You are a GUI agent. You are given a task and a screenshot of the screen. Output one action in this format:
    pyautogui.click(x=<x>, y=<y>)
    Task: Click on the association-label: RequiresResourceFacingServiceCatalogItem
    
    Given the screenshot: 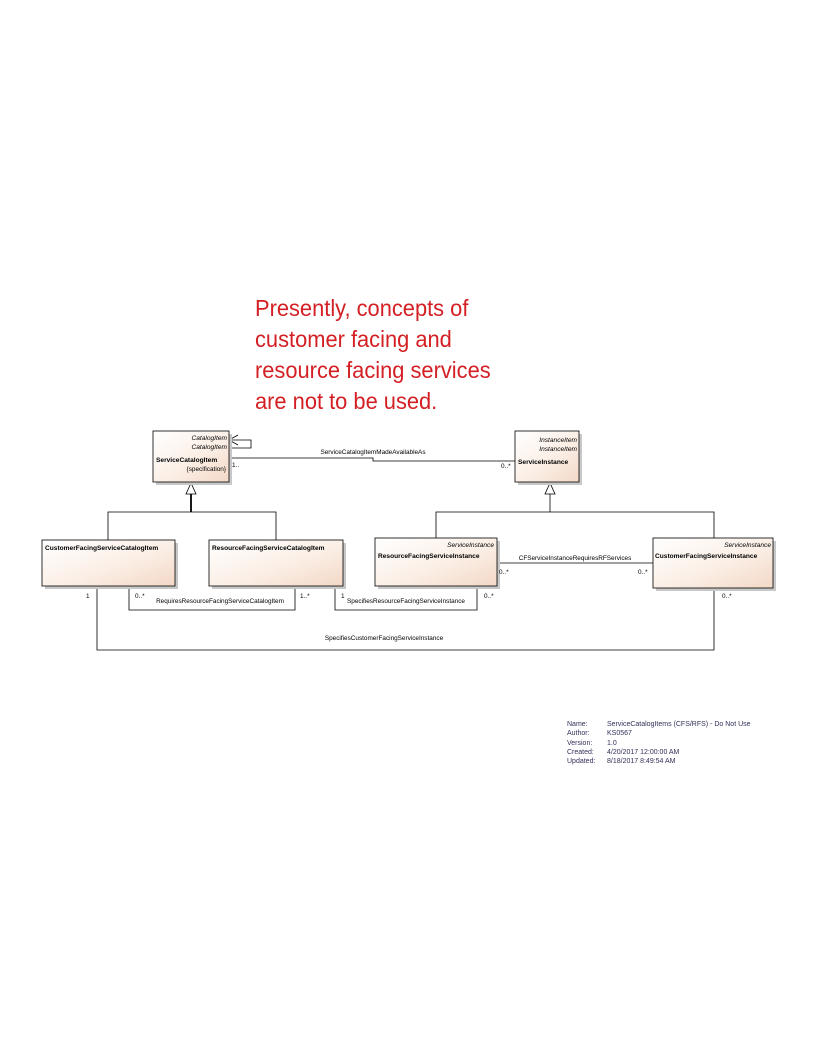 What is the action you would take?
    pyautogui.click(x=220, y=601)
    